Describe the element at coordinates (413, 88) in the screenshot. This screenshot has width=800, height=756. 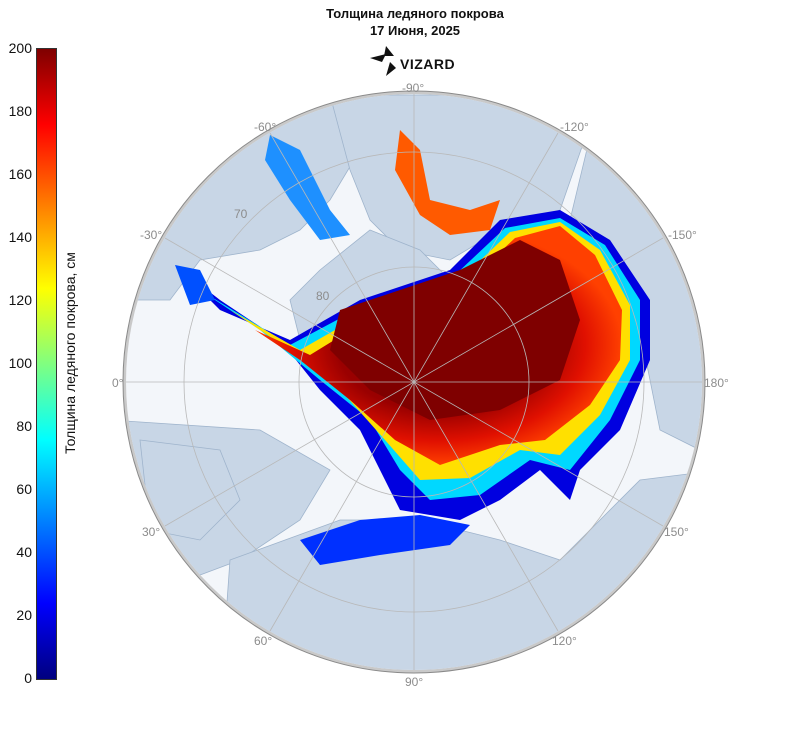
I see `lon-label: -90°` at that location.